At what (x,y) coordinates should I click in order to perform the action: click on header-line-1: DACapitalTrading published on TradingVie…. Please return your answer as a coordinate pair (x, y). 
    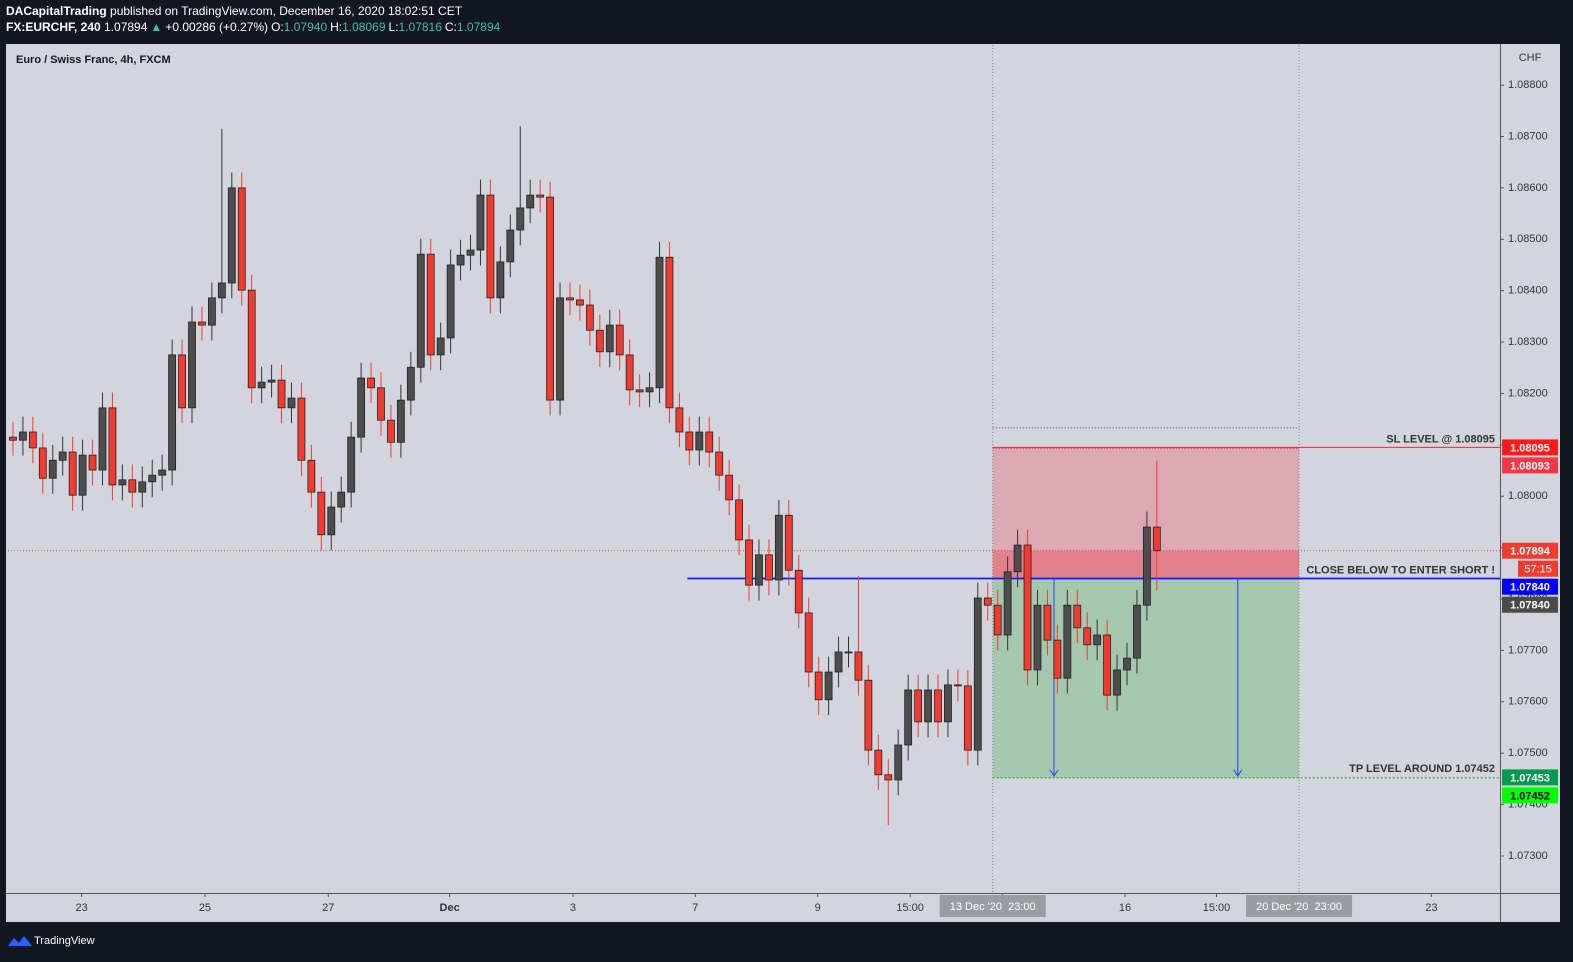
    Looking at the image, I should click on (254, 11).